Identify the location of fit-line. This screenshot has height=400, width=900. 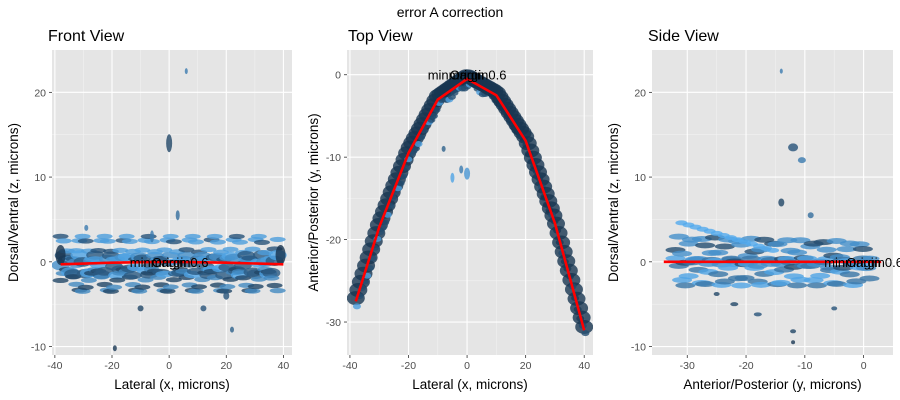
(172, 263).